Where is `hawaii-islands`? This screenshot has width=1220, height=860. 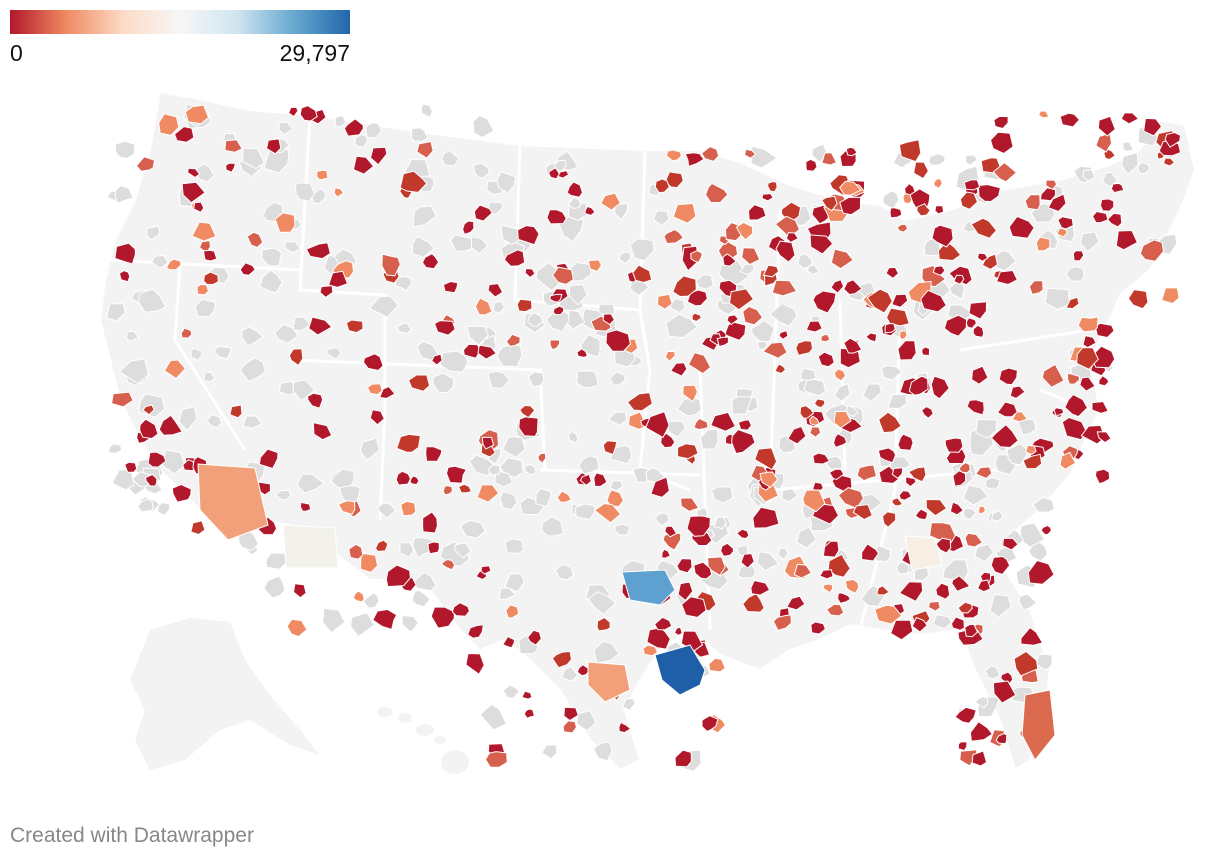 hawaii-islands is located at coordinates (423, 740).